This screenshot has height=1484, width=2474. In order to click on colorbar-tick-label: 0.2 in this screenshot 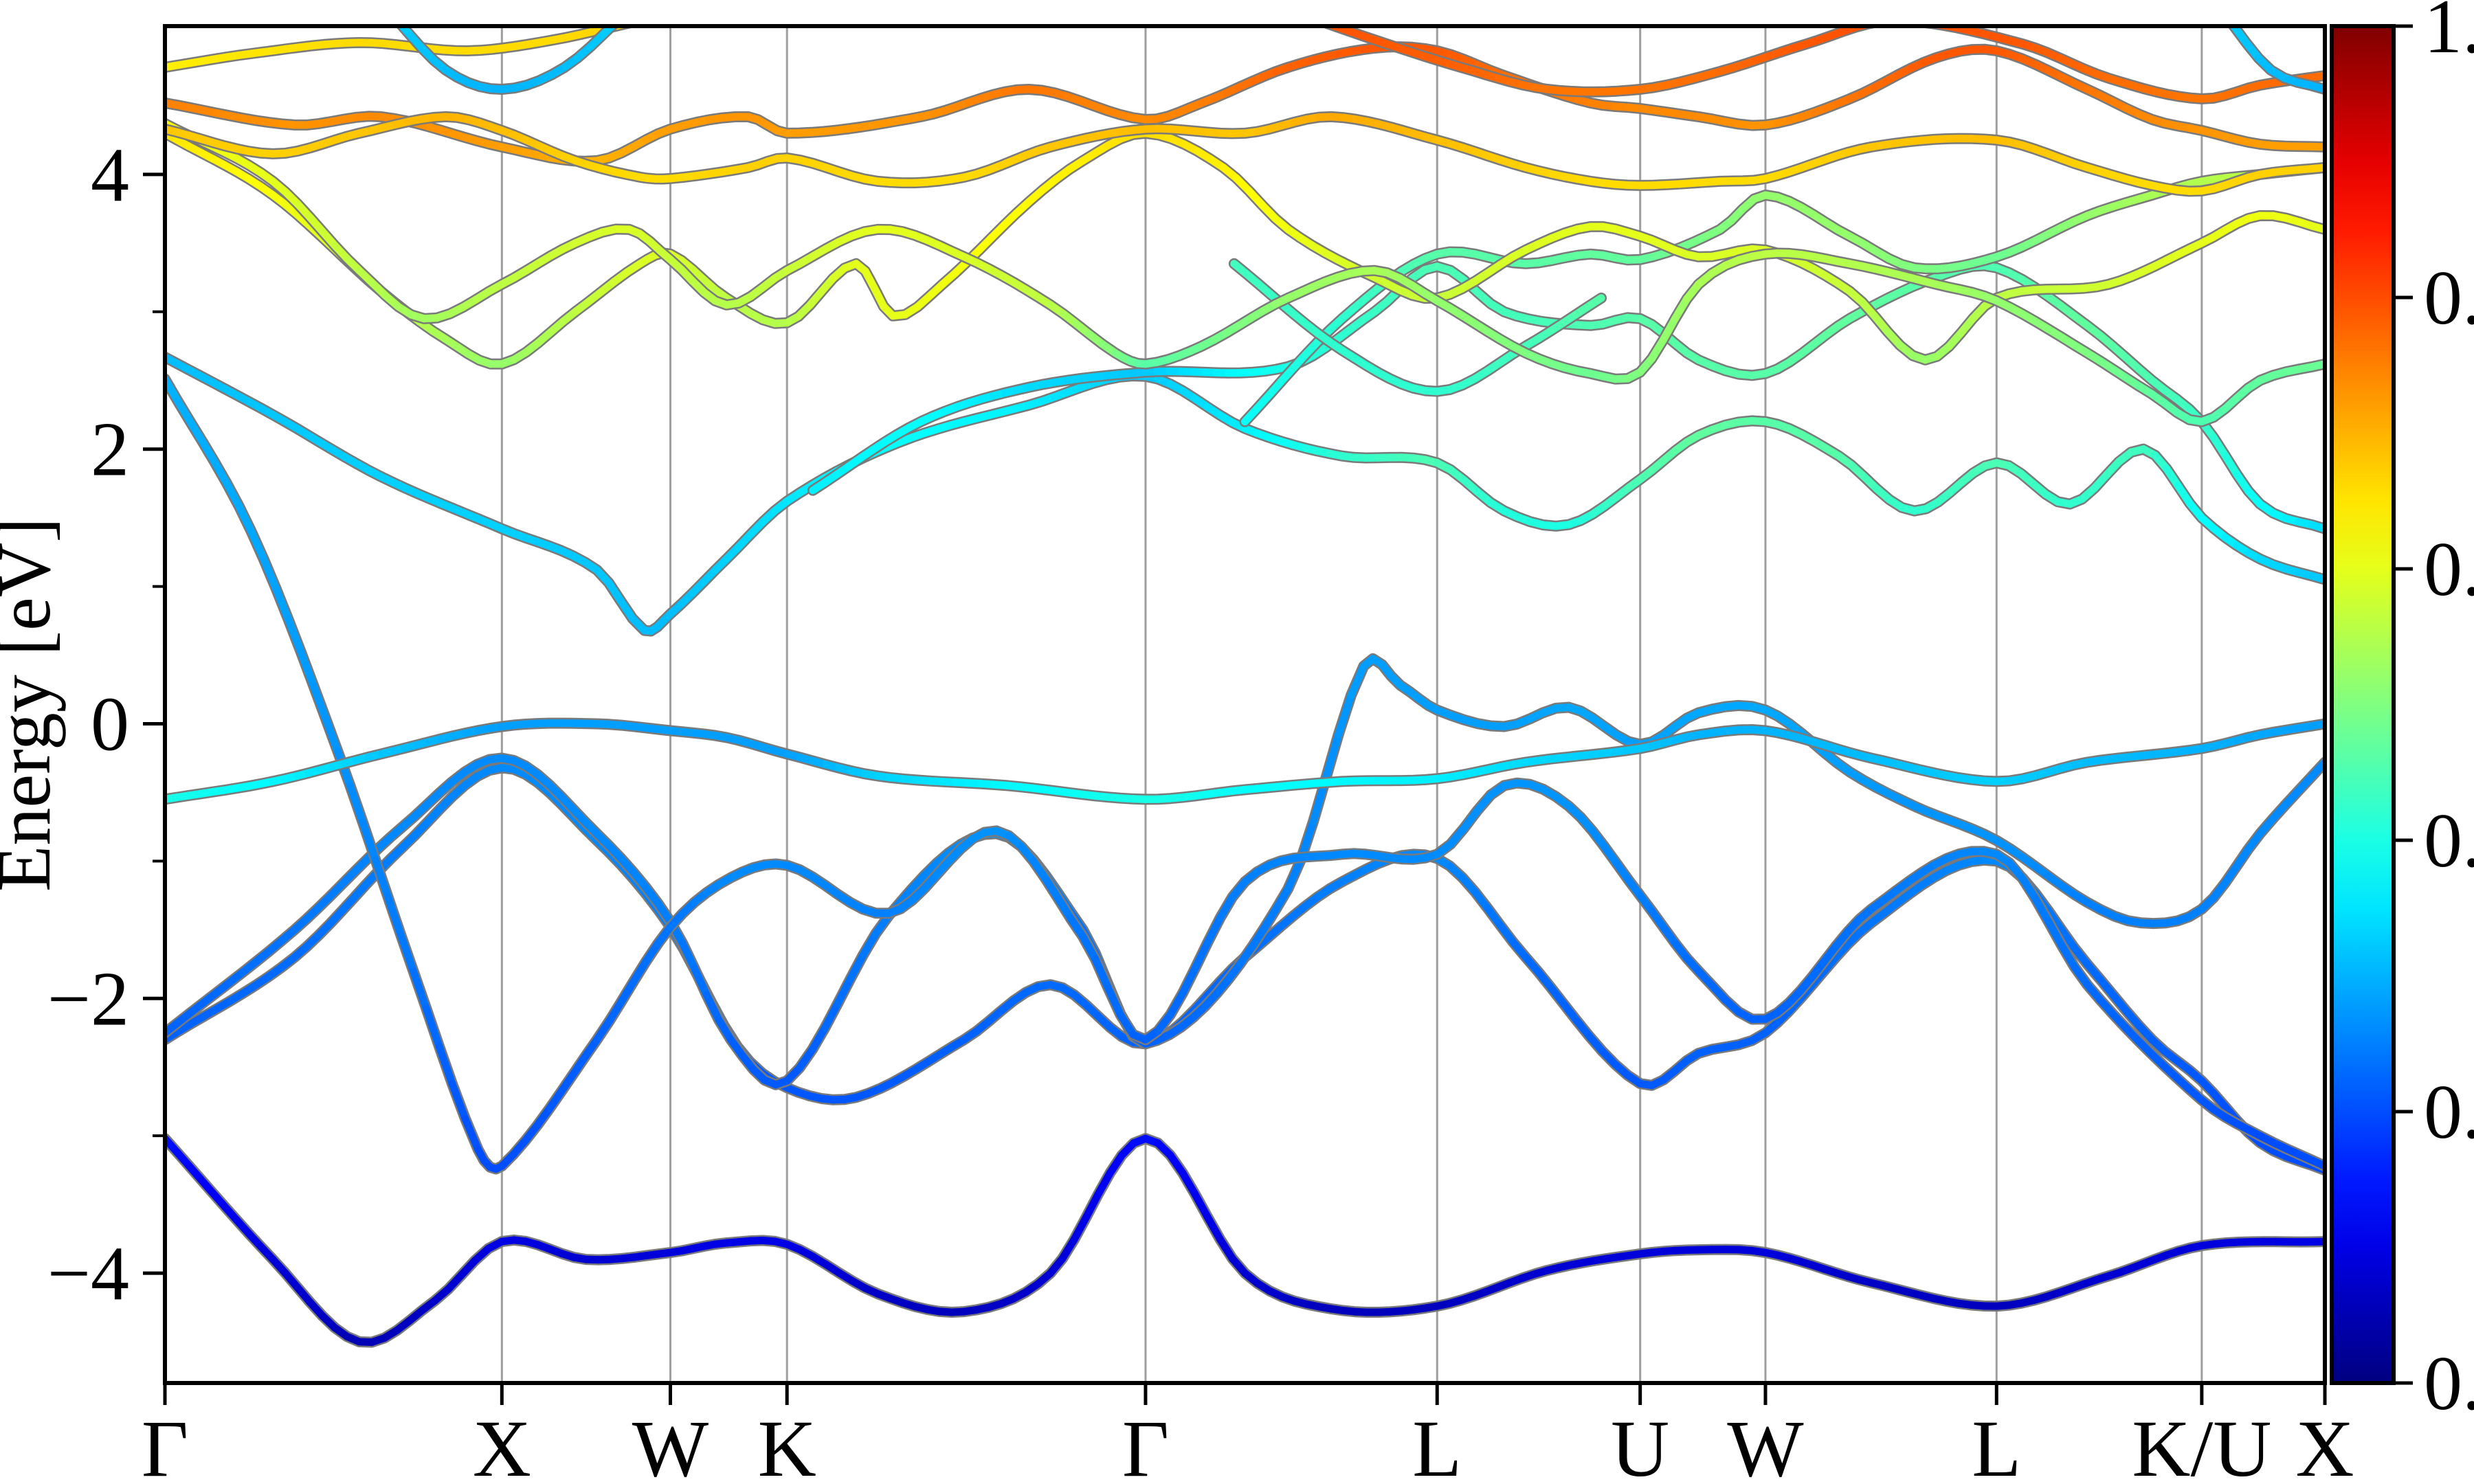, I will do `click(2449, 1112)`.